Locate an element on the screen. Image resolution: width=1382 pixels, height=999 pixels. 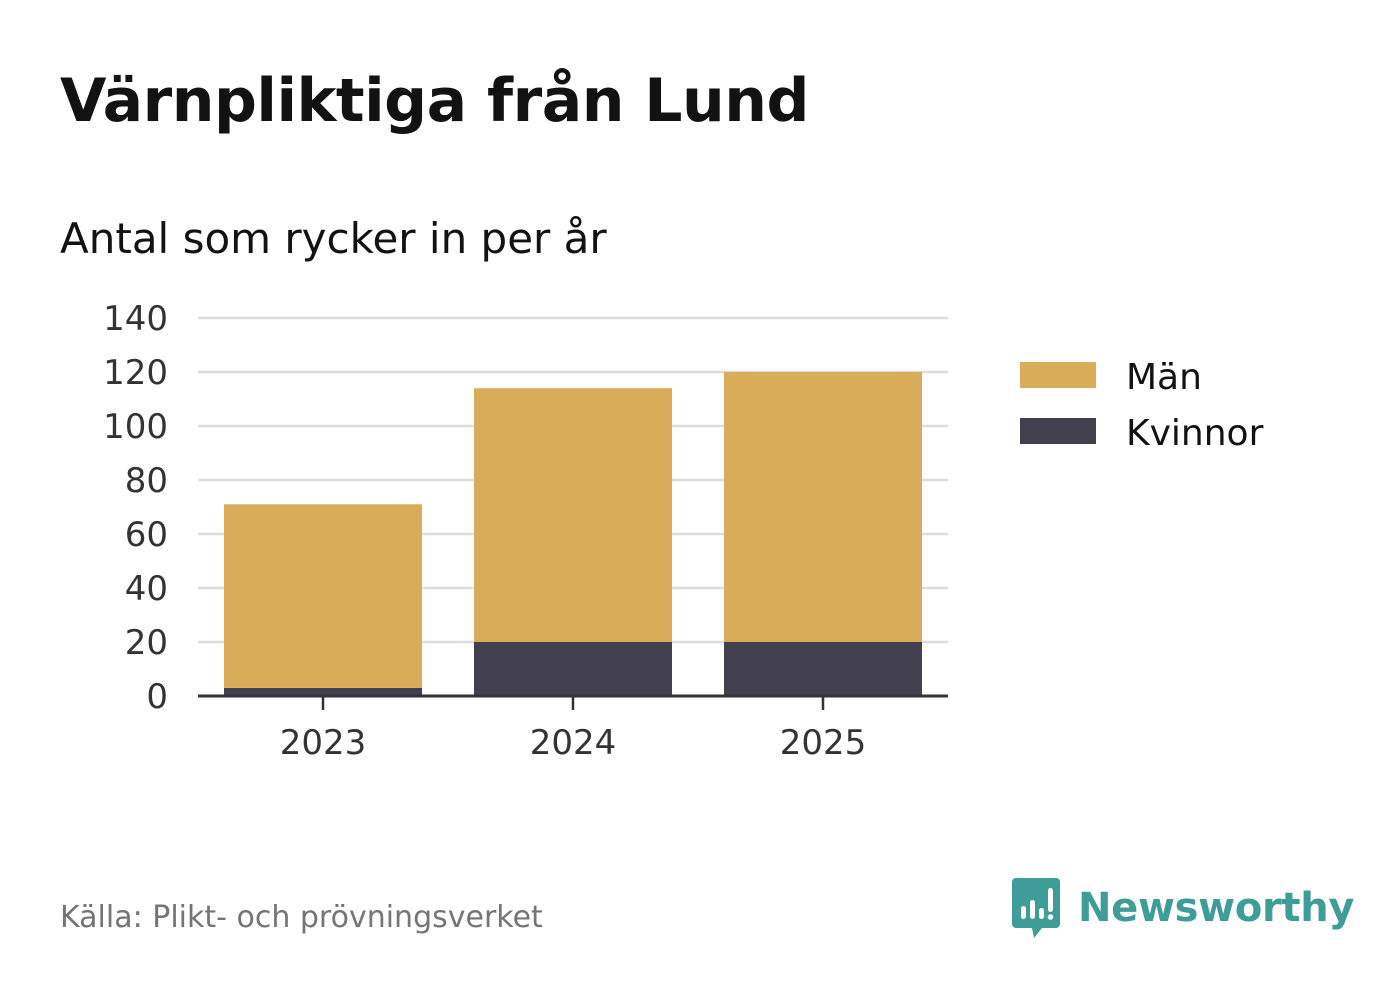
y-tick-label: 80 is located at coordinates (146, 481).